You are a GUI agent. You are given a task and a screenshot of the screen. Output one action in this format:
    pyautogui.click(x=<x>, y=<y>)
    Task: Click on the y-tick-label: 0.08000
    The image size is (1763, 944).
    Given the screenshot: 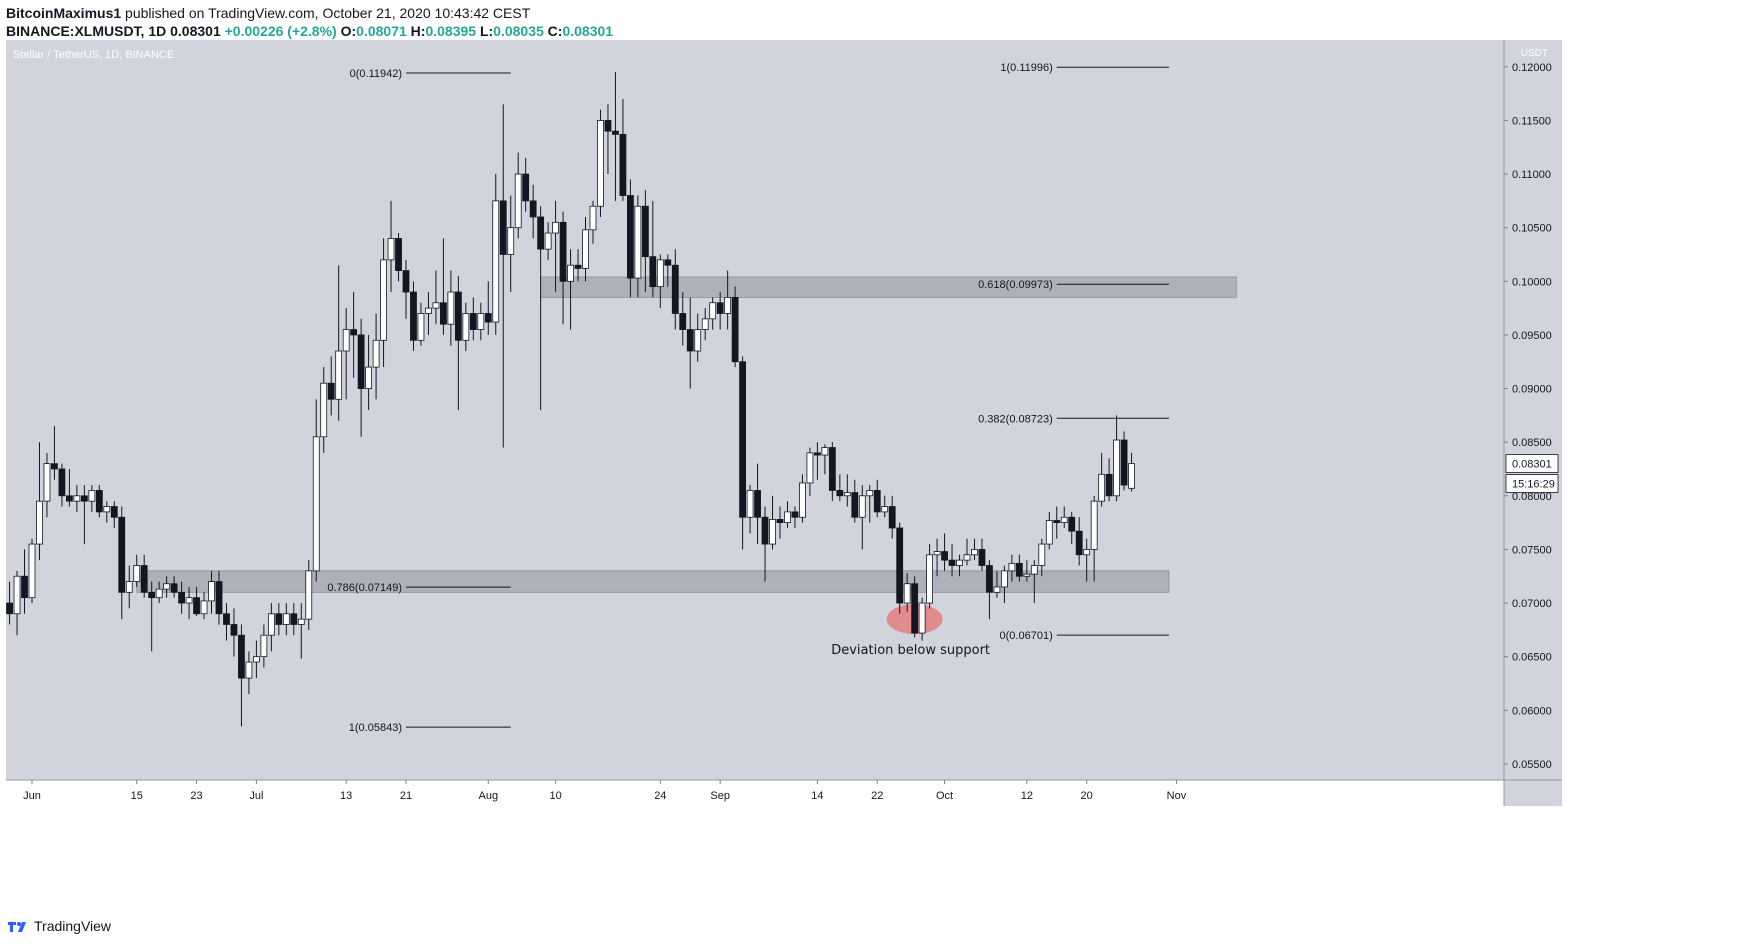 What is the action you would take?
    pyautogui.click(x=1532, y=497)
    